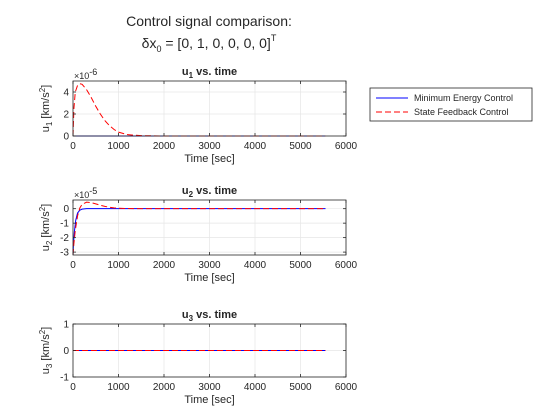 Image resolution: width=560 pixels, height=420 pixels. What do you see at coordinates (46, 108) in the screenshot?
I see `y-axis-label: u1 [km/s2]` at bounding box center [46, 108].